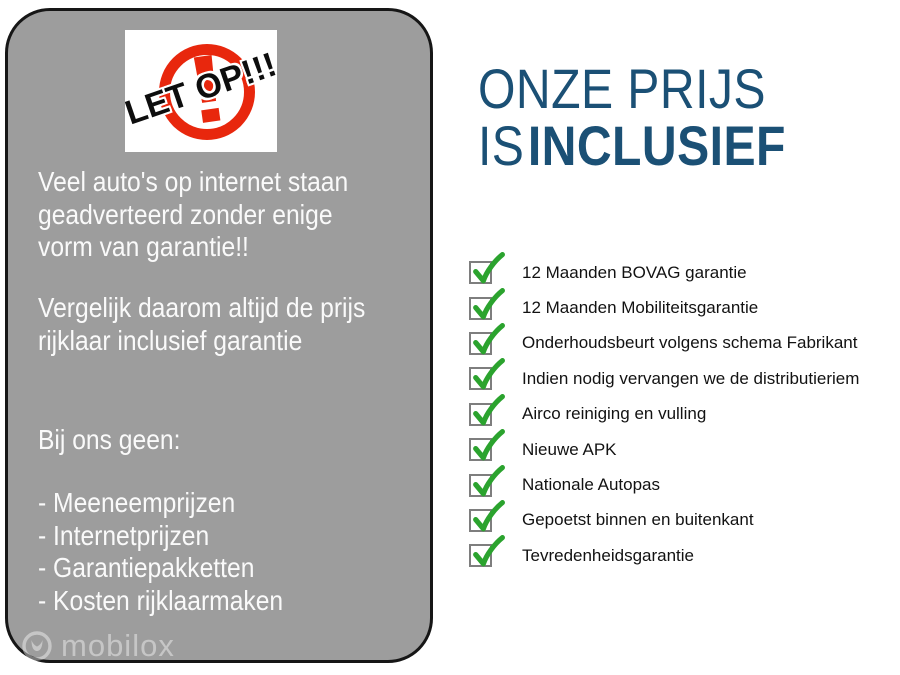  I want to click on checklist-item: Tevredenheidsgarantie, so click(664, 554).